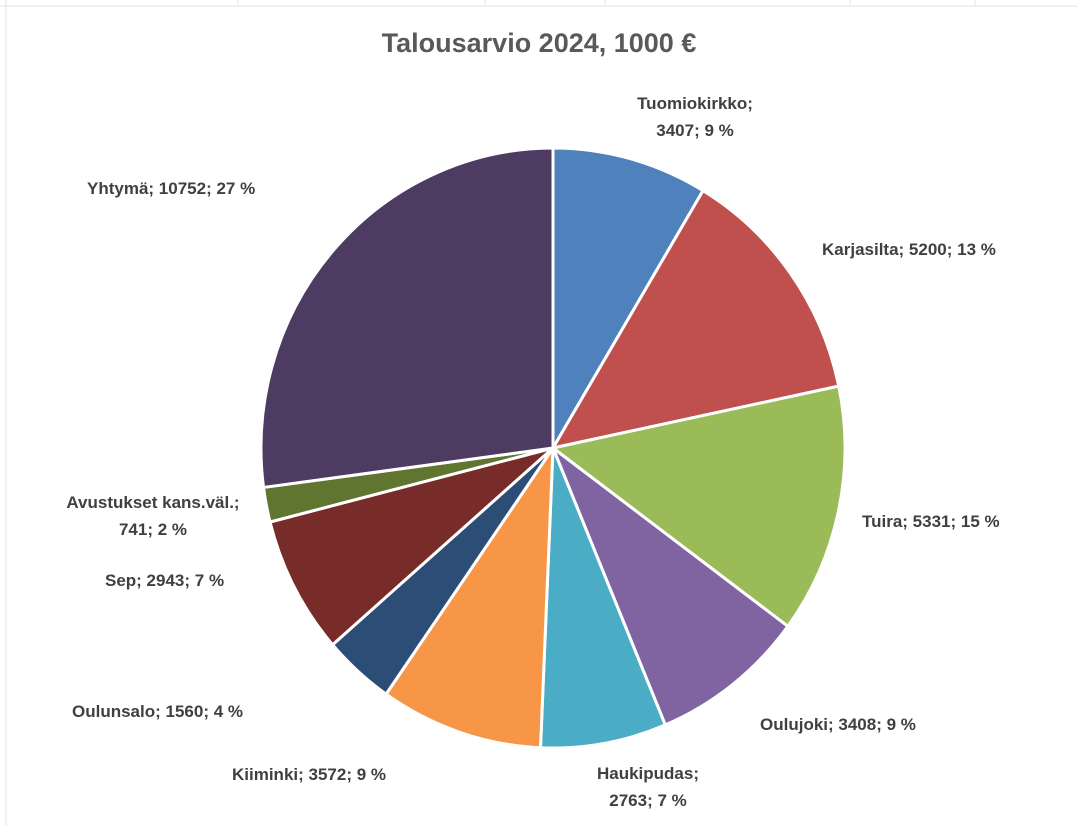  I want to click on data-label: Oulujoki; 3408; 9 %, so click(838, 724).